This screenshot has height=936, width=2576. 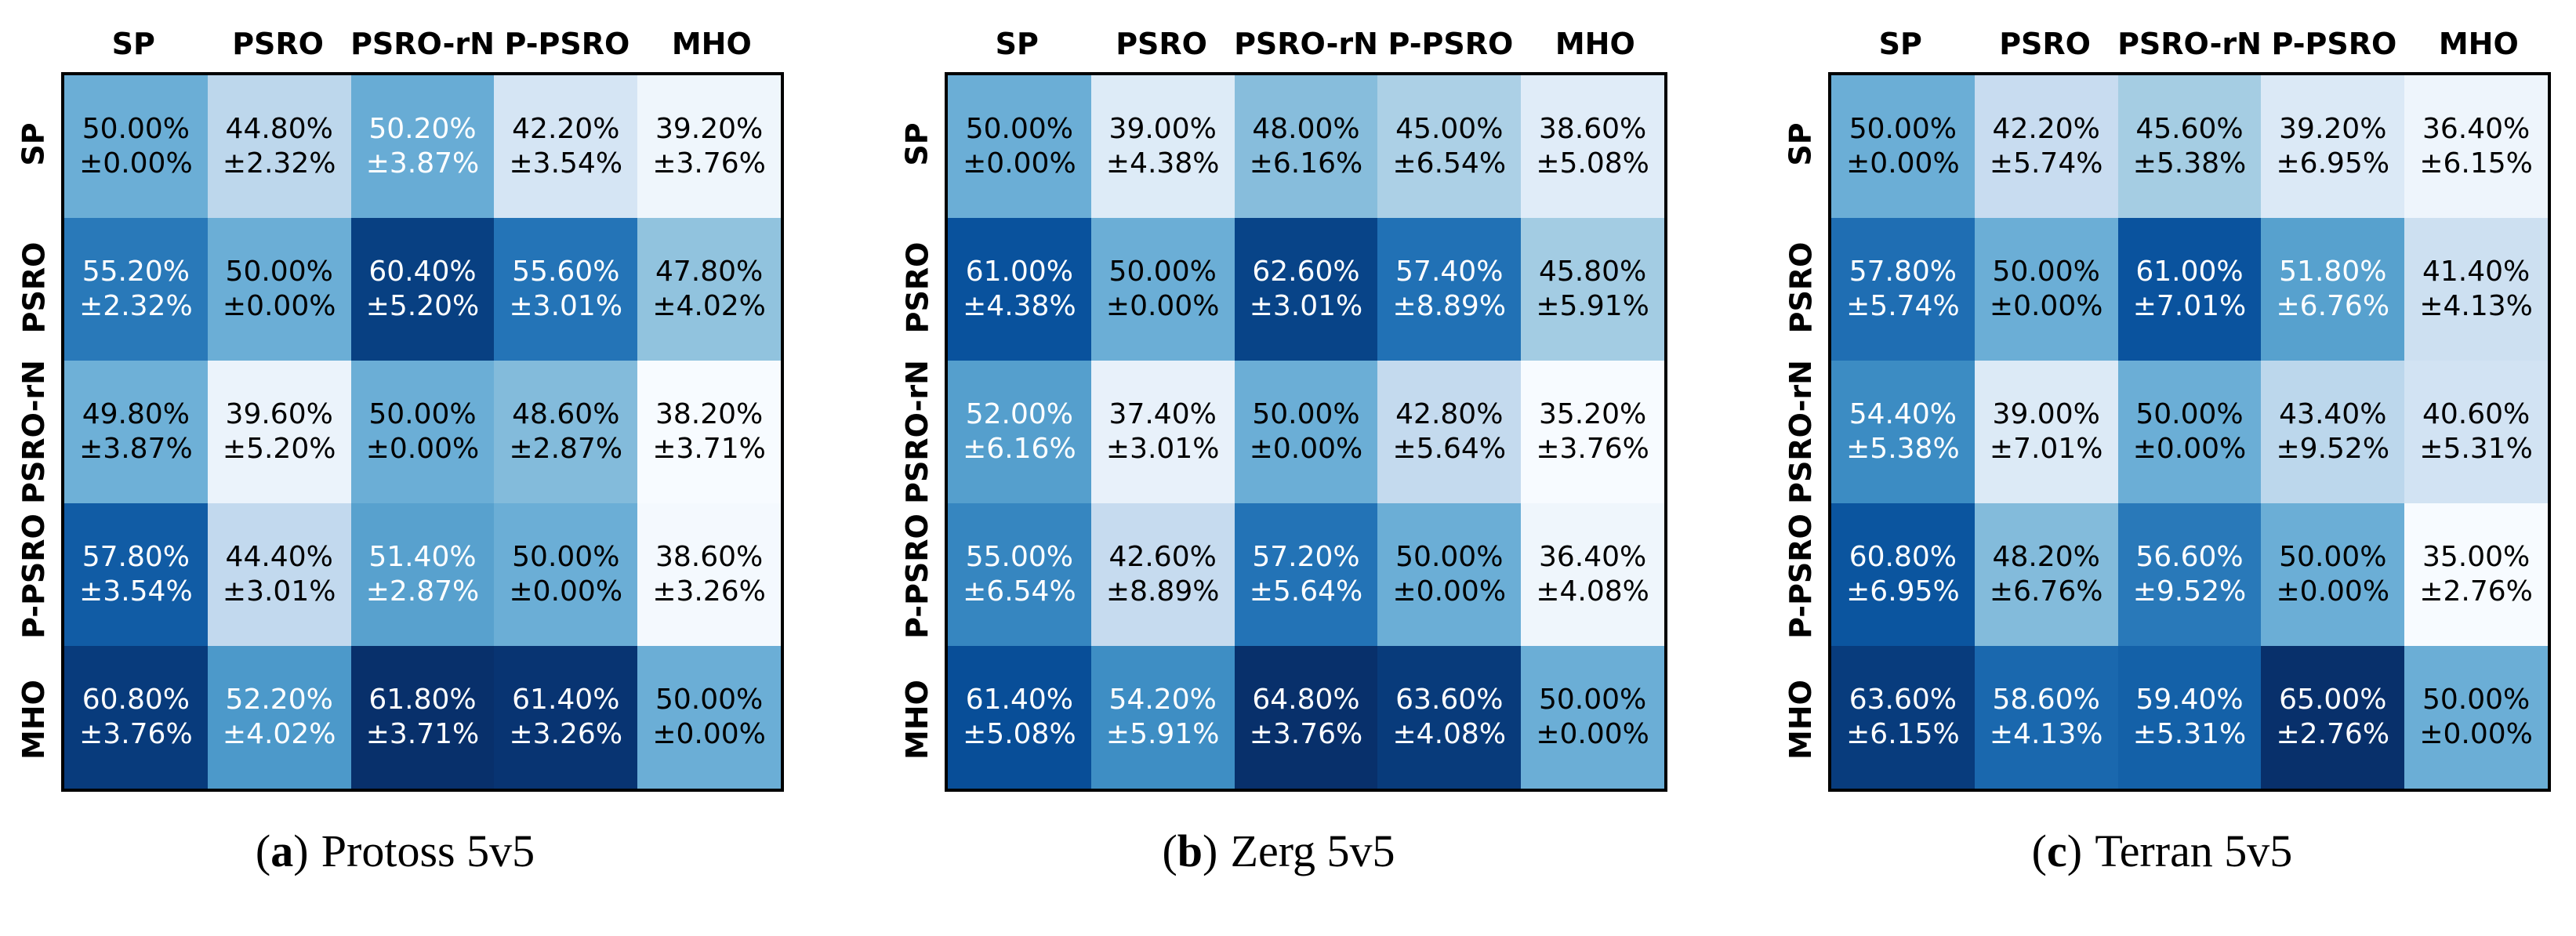 What do you see at coordinates (2057, 850) in the screenshot?
I see `caption-label: c` at bounding box center [2057, 850].